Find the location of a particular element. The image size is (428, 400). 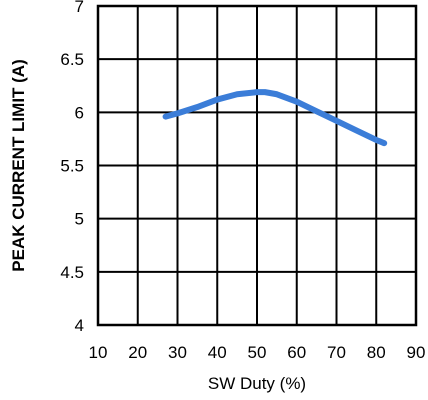

x-tick-label: 10 is located at coordinates (98, 352).